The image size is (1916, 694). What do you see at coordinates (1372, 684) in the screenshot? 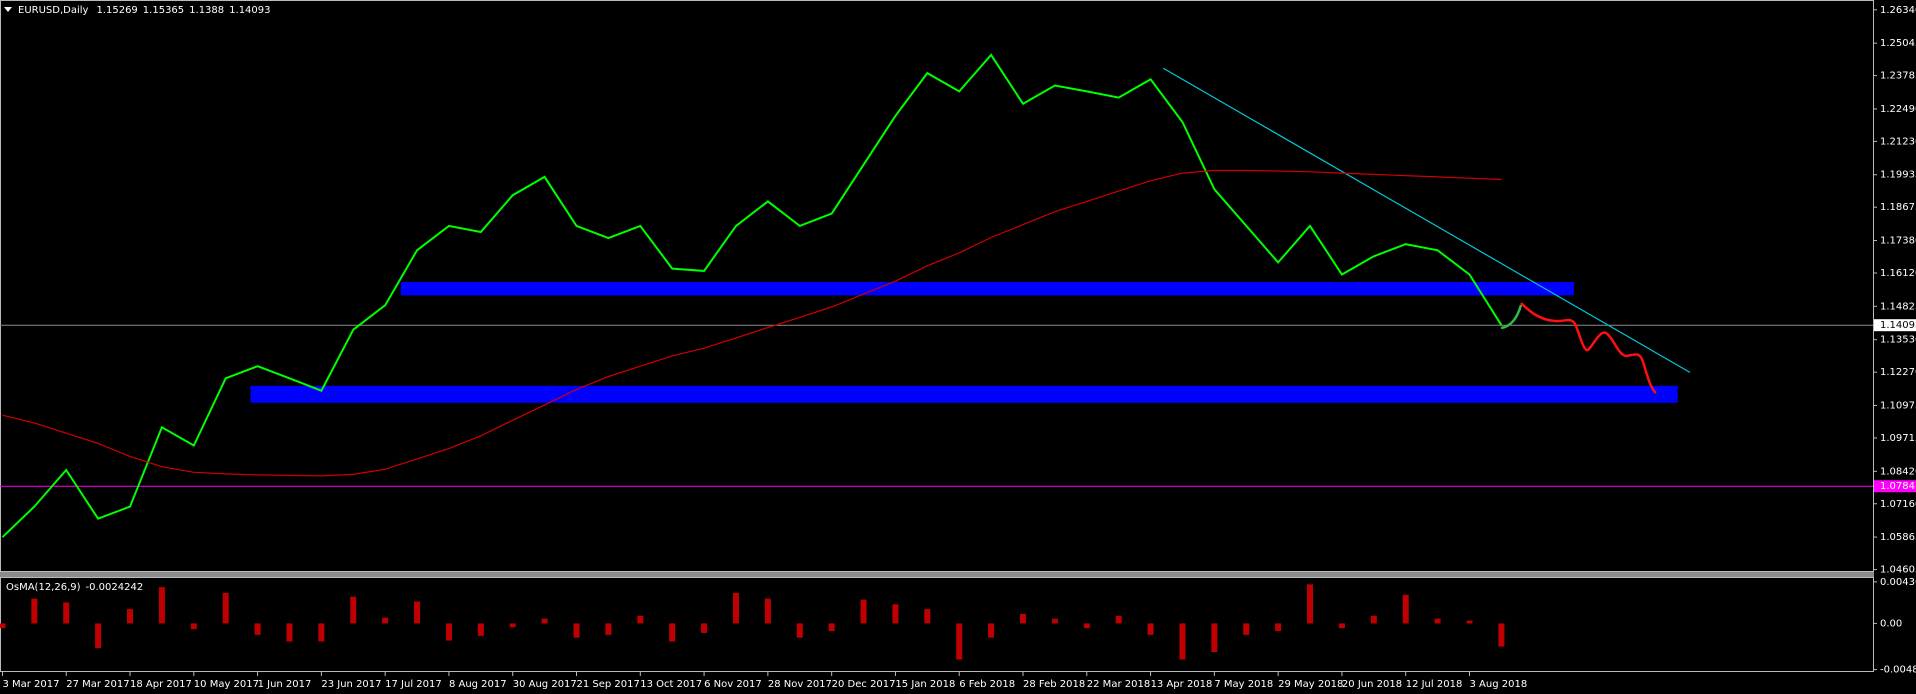
I see `x-tick-label: 20 Jun 2018` at bounding box center [1372, 684].